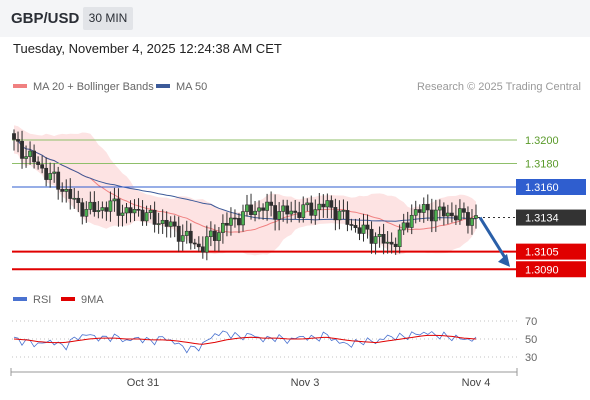 The width and height of the screenshot is (590, 400). Describe the element at coordinates (245, 339) in the screenshot. I see `rsi-ma9-line` at that location.